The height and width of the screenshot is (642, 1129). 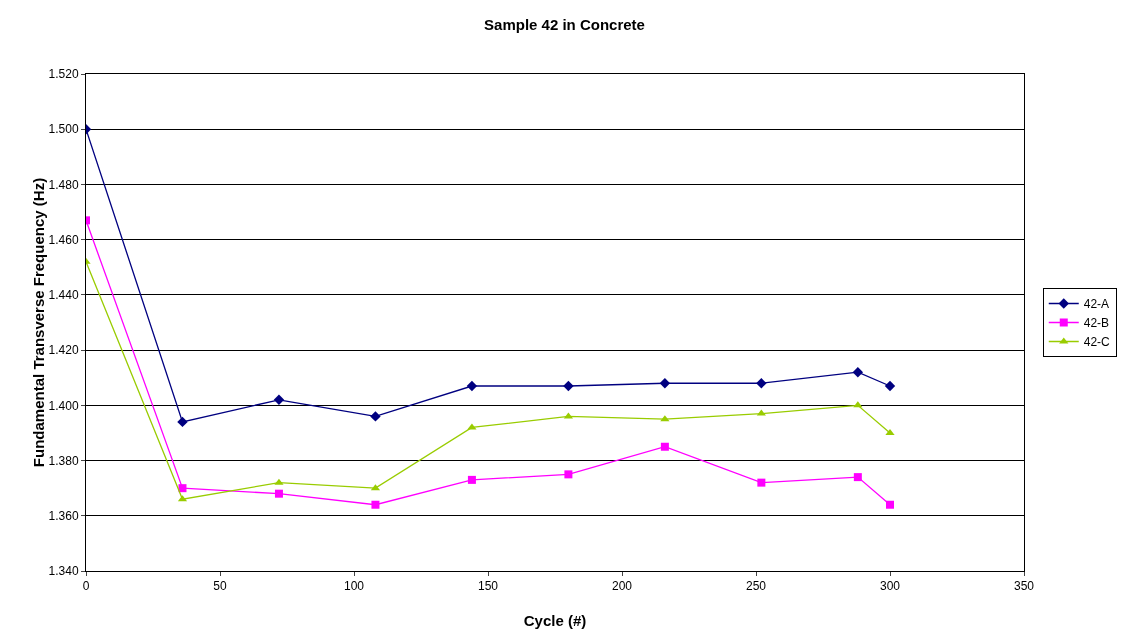 What do you see at coordinates (63, 571) in the screenshot?
I see `y-tick-label: 1.340` at bounding box center [63, 571].